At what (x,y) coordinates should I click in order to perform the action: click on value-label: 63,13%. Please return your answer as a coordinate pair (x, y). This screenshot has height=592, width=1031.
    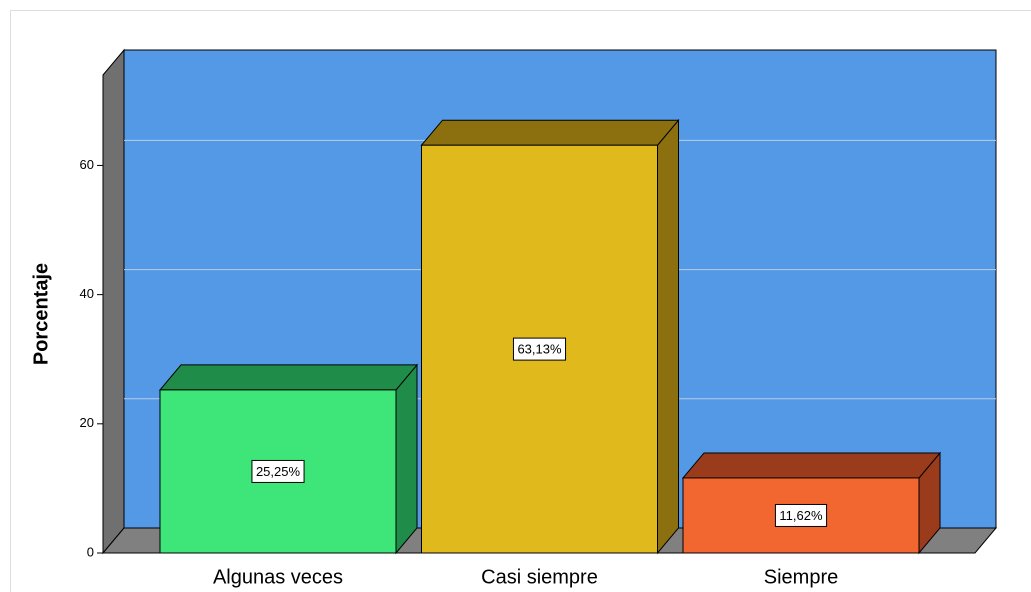
    Looking at the image, I should click on (539, 349).